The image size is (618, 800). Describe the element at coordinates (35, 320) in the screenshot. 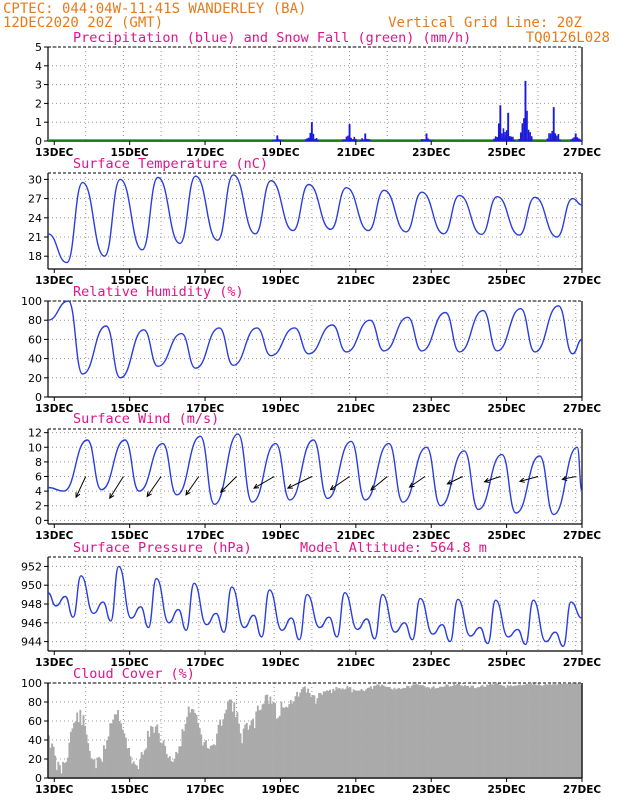

I see `rh-ytick-label: 80` at that location.